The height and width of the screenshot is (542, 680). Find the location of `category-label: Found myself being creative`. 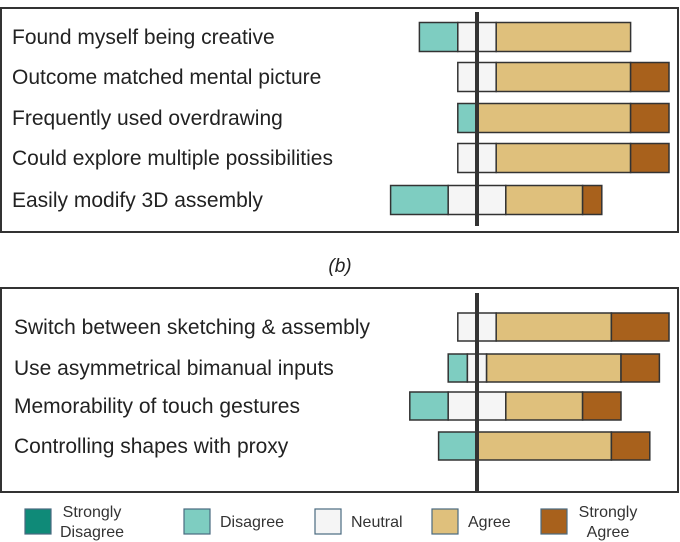

category-label: Found myself being creative is located at coordinates (143, 37).